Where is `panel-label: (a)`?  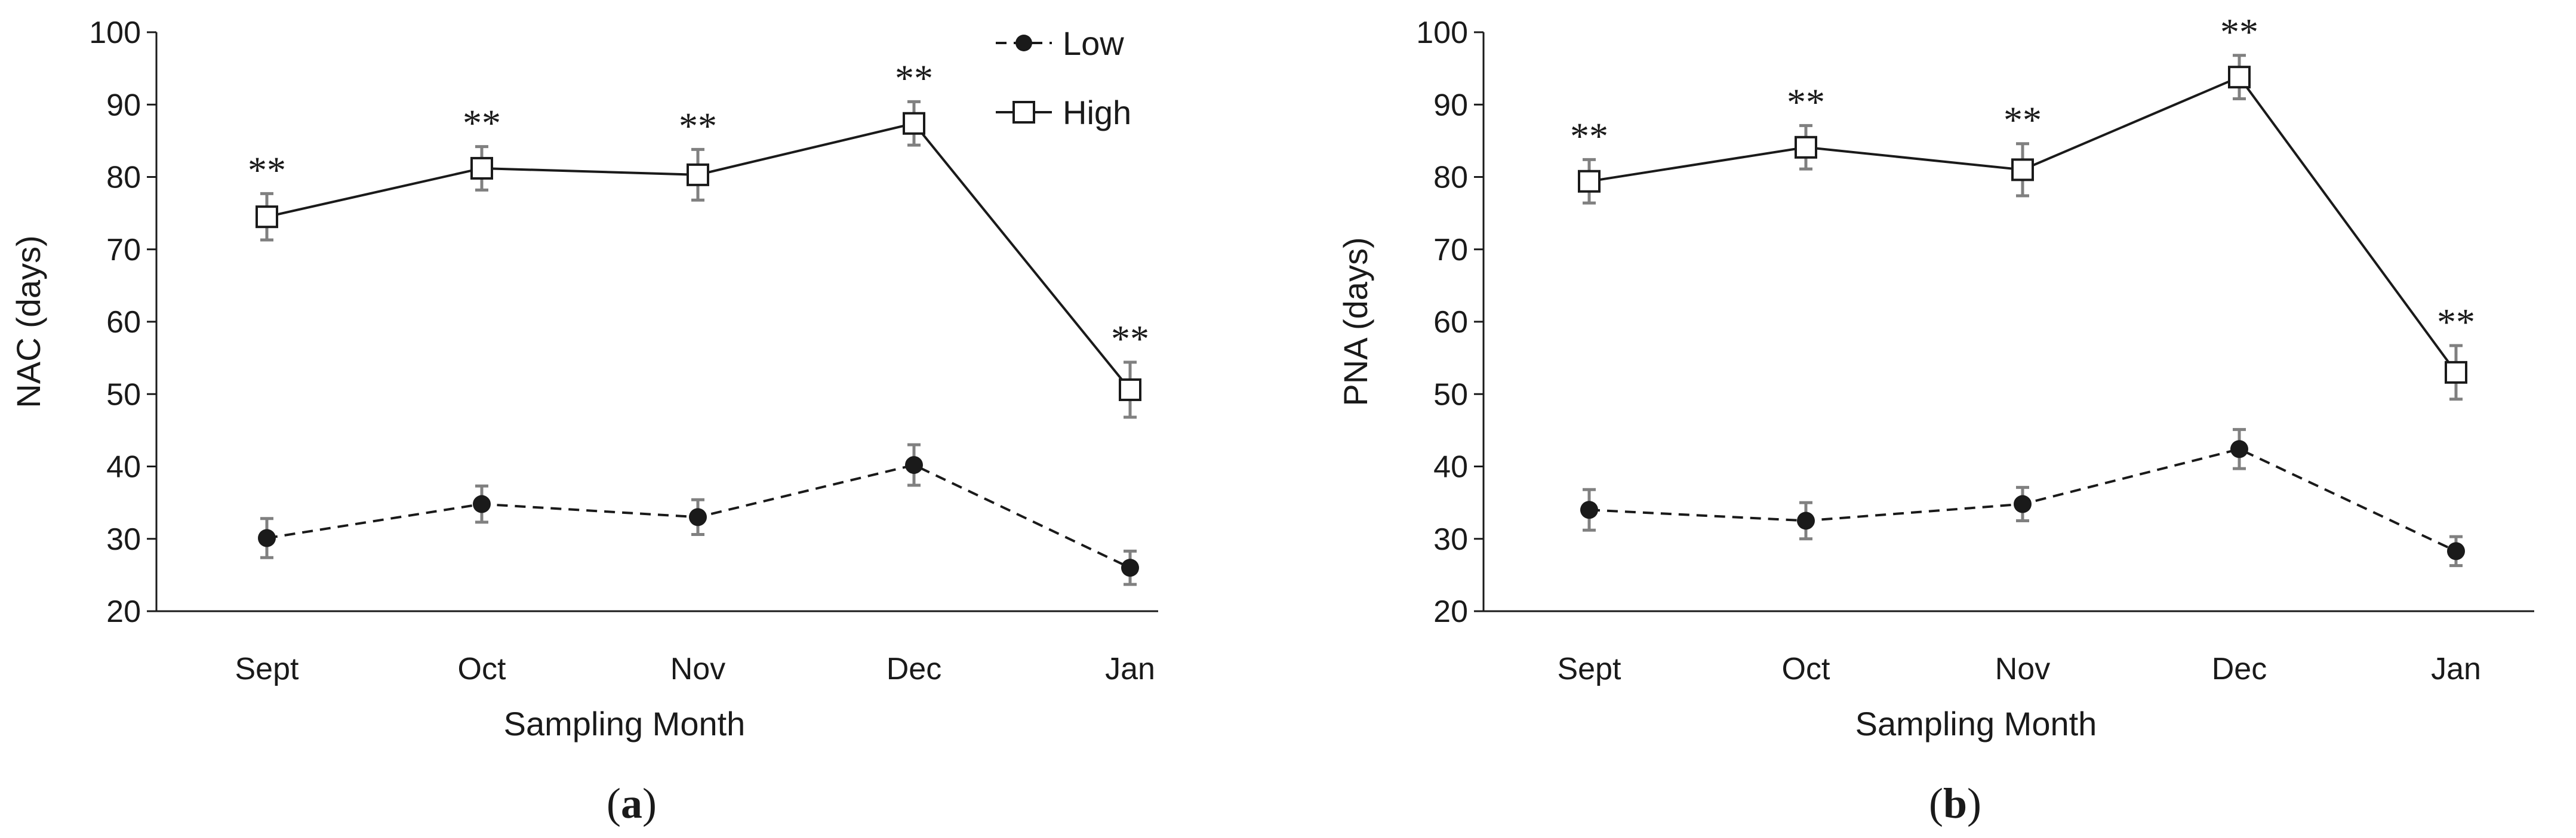 panel-label: (a) is located at coordinates (632, 803).